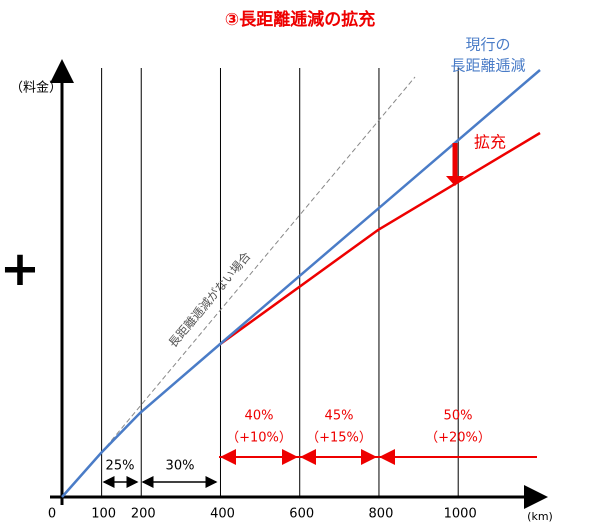 The height and width of the screenshot is (525, 600). Describe the element at coordinates (487, 45) in the screenshot. I see `current-label: 現行の` at that location.